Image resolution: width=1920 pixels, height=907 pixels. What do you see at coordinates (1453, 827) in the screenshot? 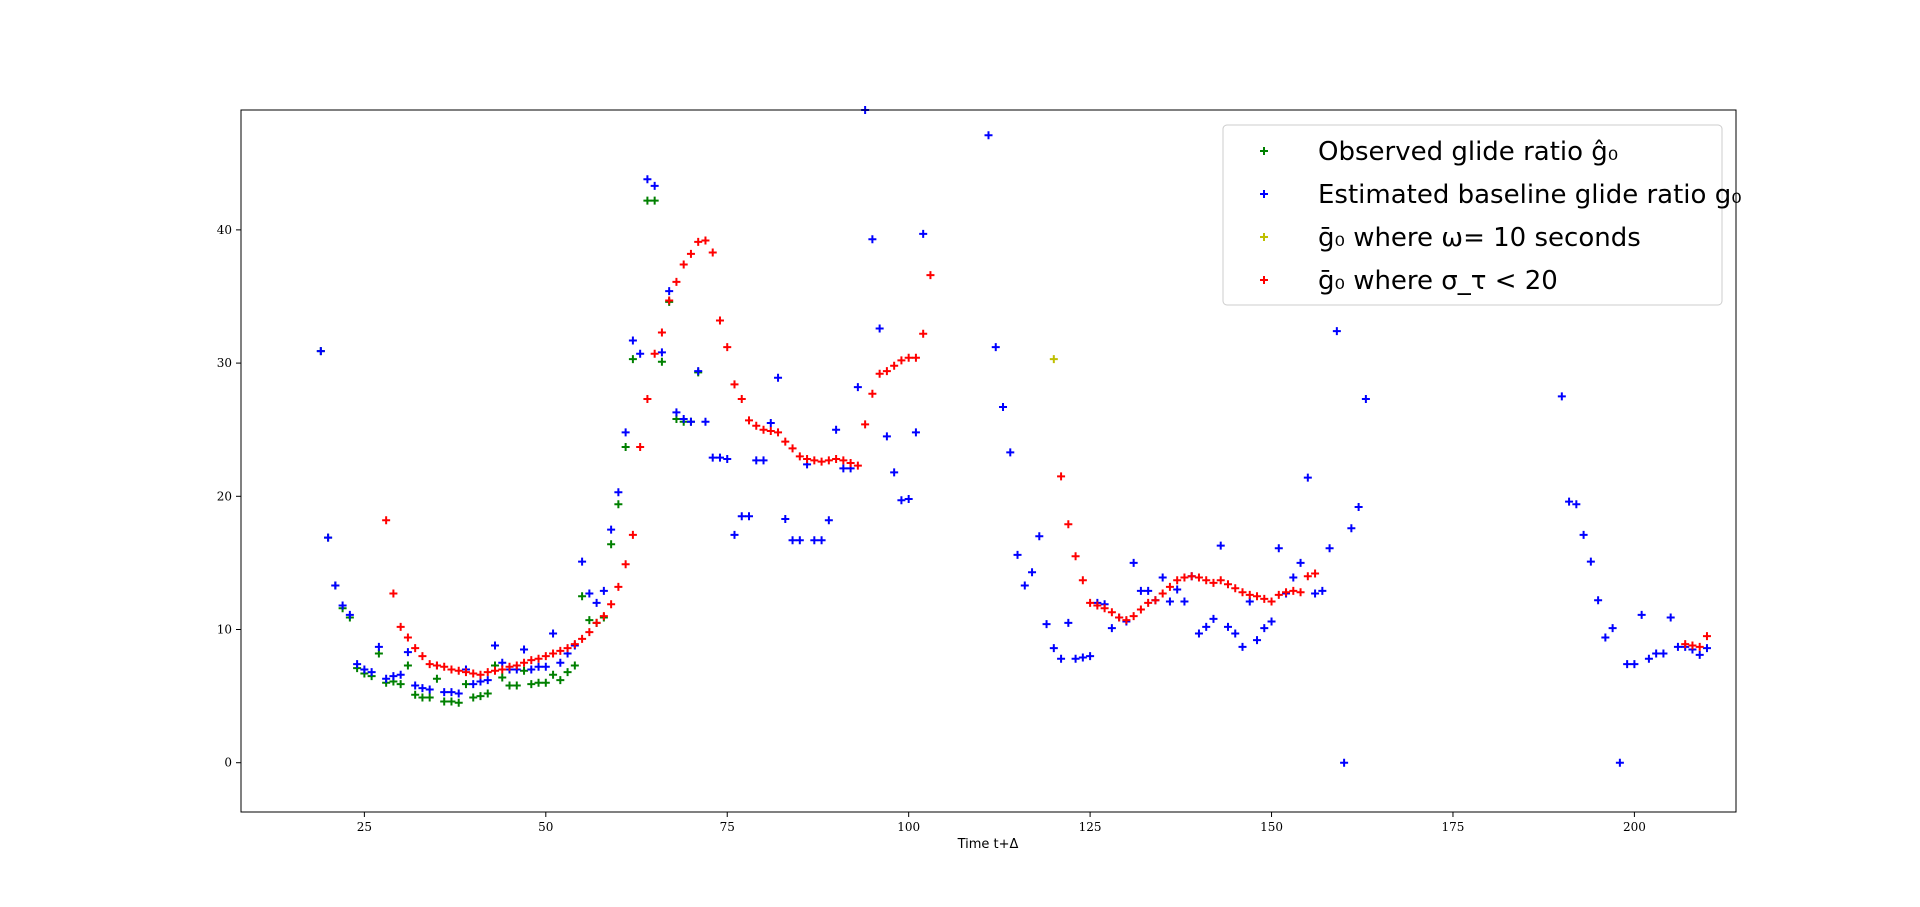
I see `x-tick-label-6: 175` at bounding box center [1453, 827].